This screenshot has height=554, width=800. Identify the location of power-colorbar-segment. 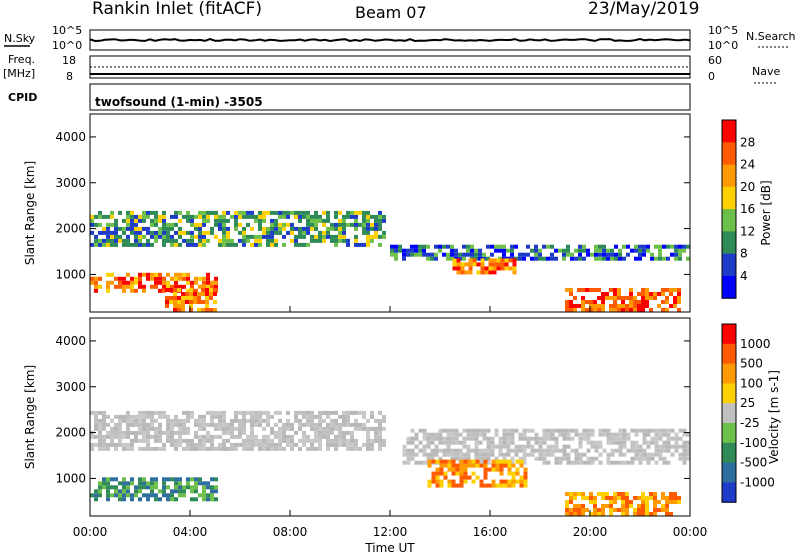
(729, 154).